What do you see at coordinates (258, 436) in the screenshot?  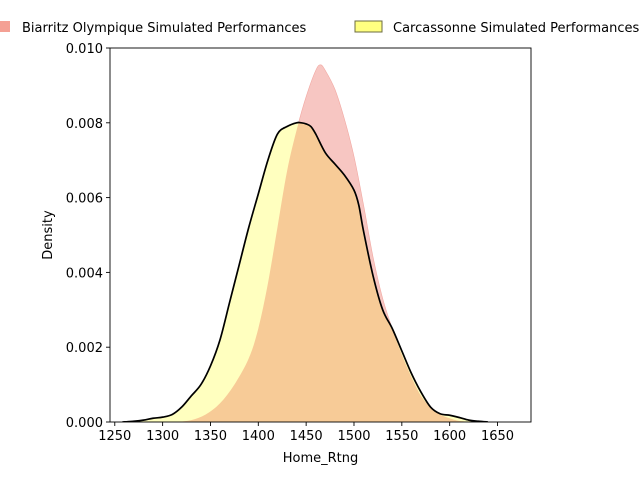 I see `x-tick-label: 1400` at bounding box center [258, 436].